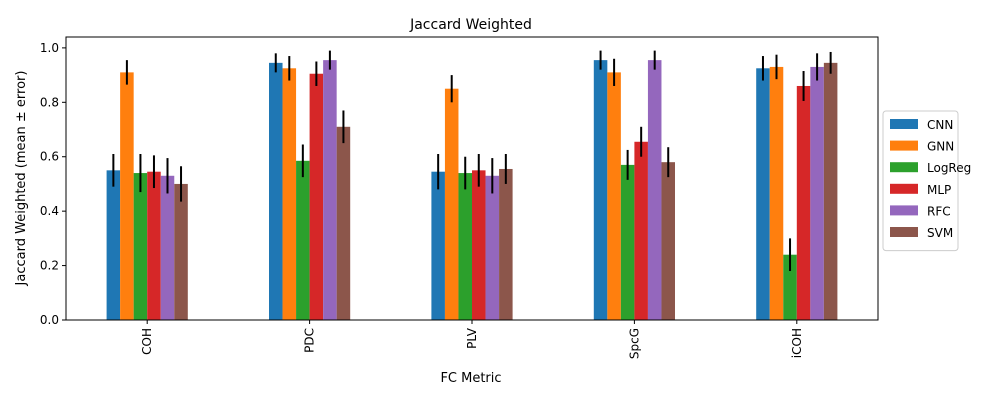  I want to click on legend-label-gnn: GNN, so click(940, 147).